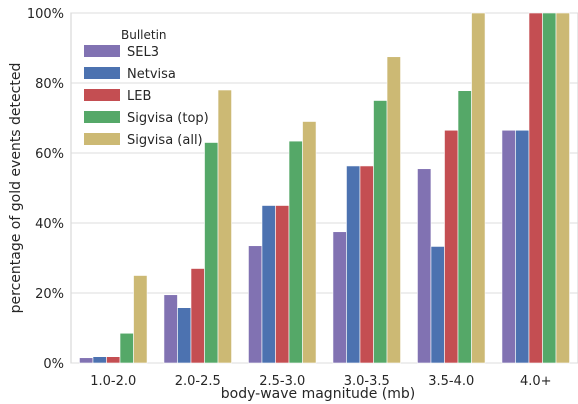  What do you see at coordinates (367, 381) in the screenshot?
I see `x-tick-label: 3.0-3.5` at bounding box center [367, 381].